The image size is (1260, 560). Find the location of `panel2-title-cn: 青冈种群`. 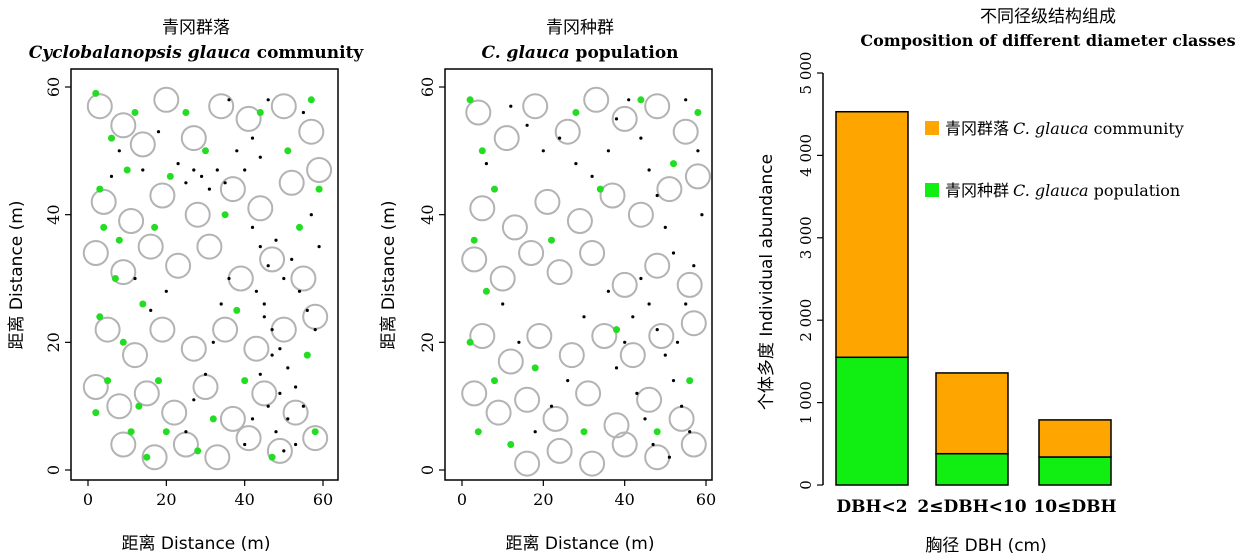

panel2-title-cn: 青冈种群 is located at coordinates (580, 28).